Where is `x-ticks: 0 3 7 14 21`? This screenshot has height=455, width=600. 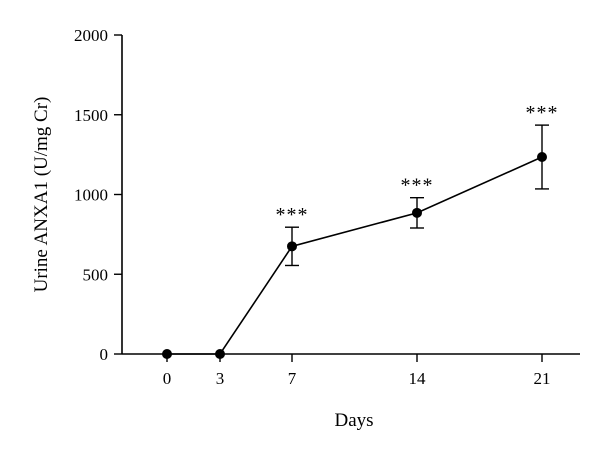
x-ticks: 0 3 7 14 21 is located at coordinates (357, 371).